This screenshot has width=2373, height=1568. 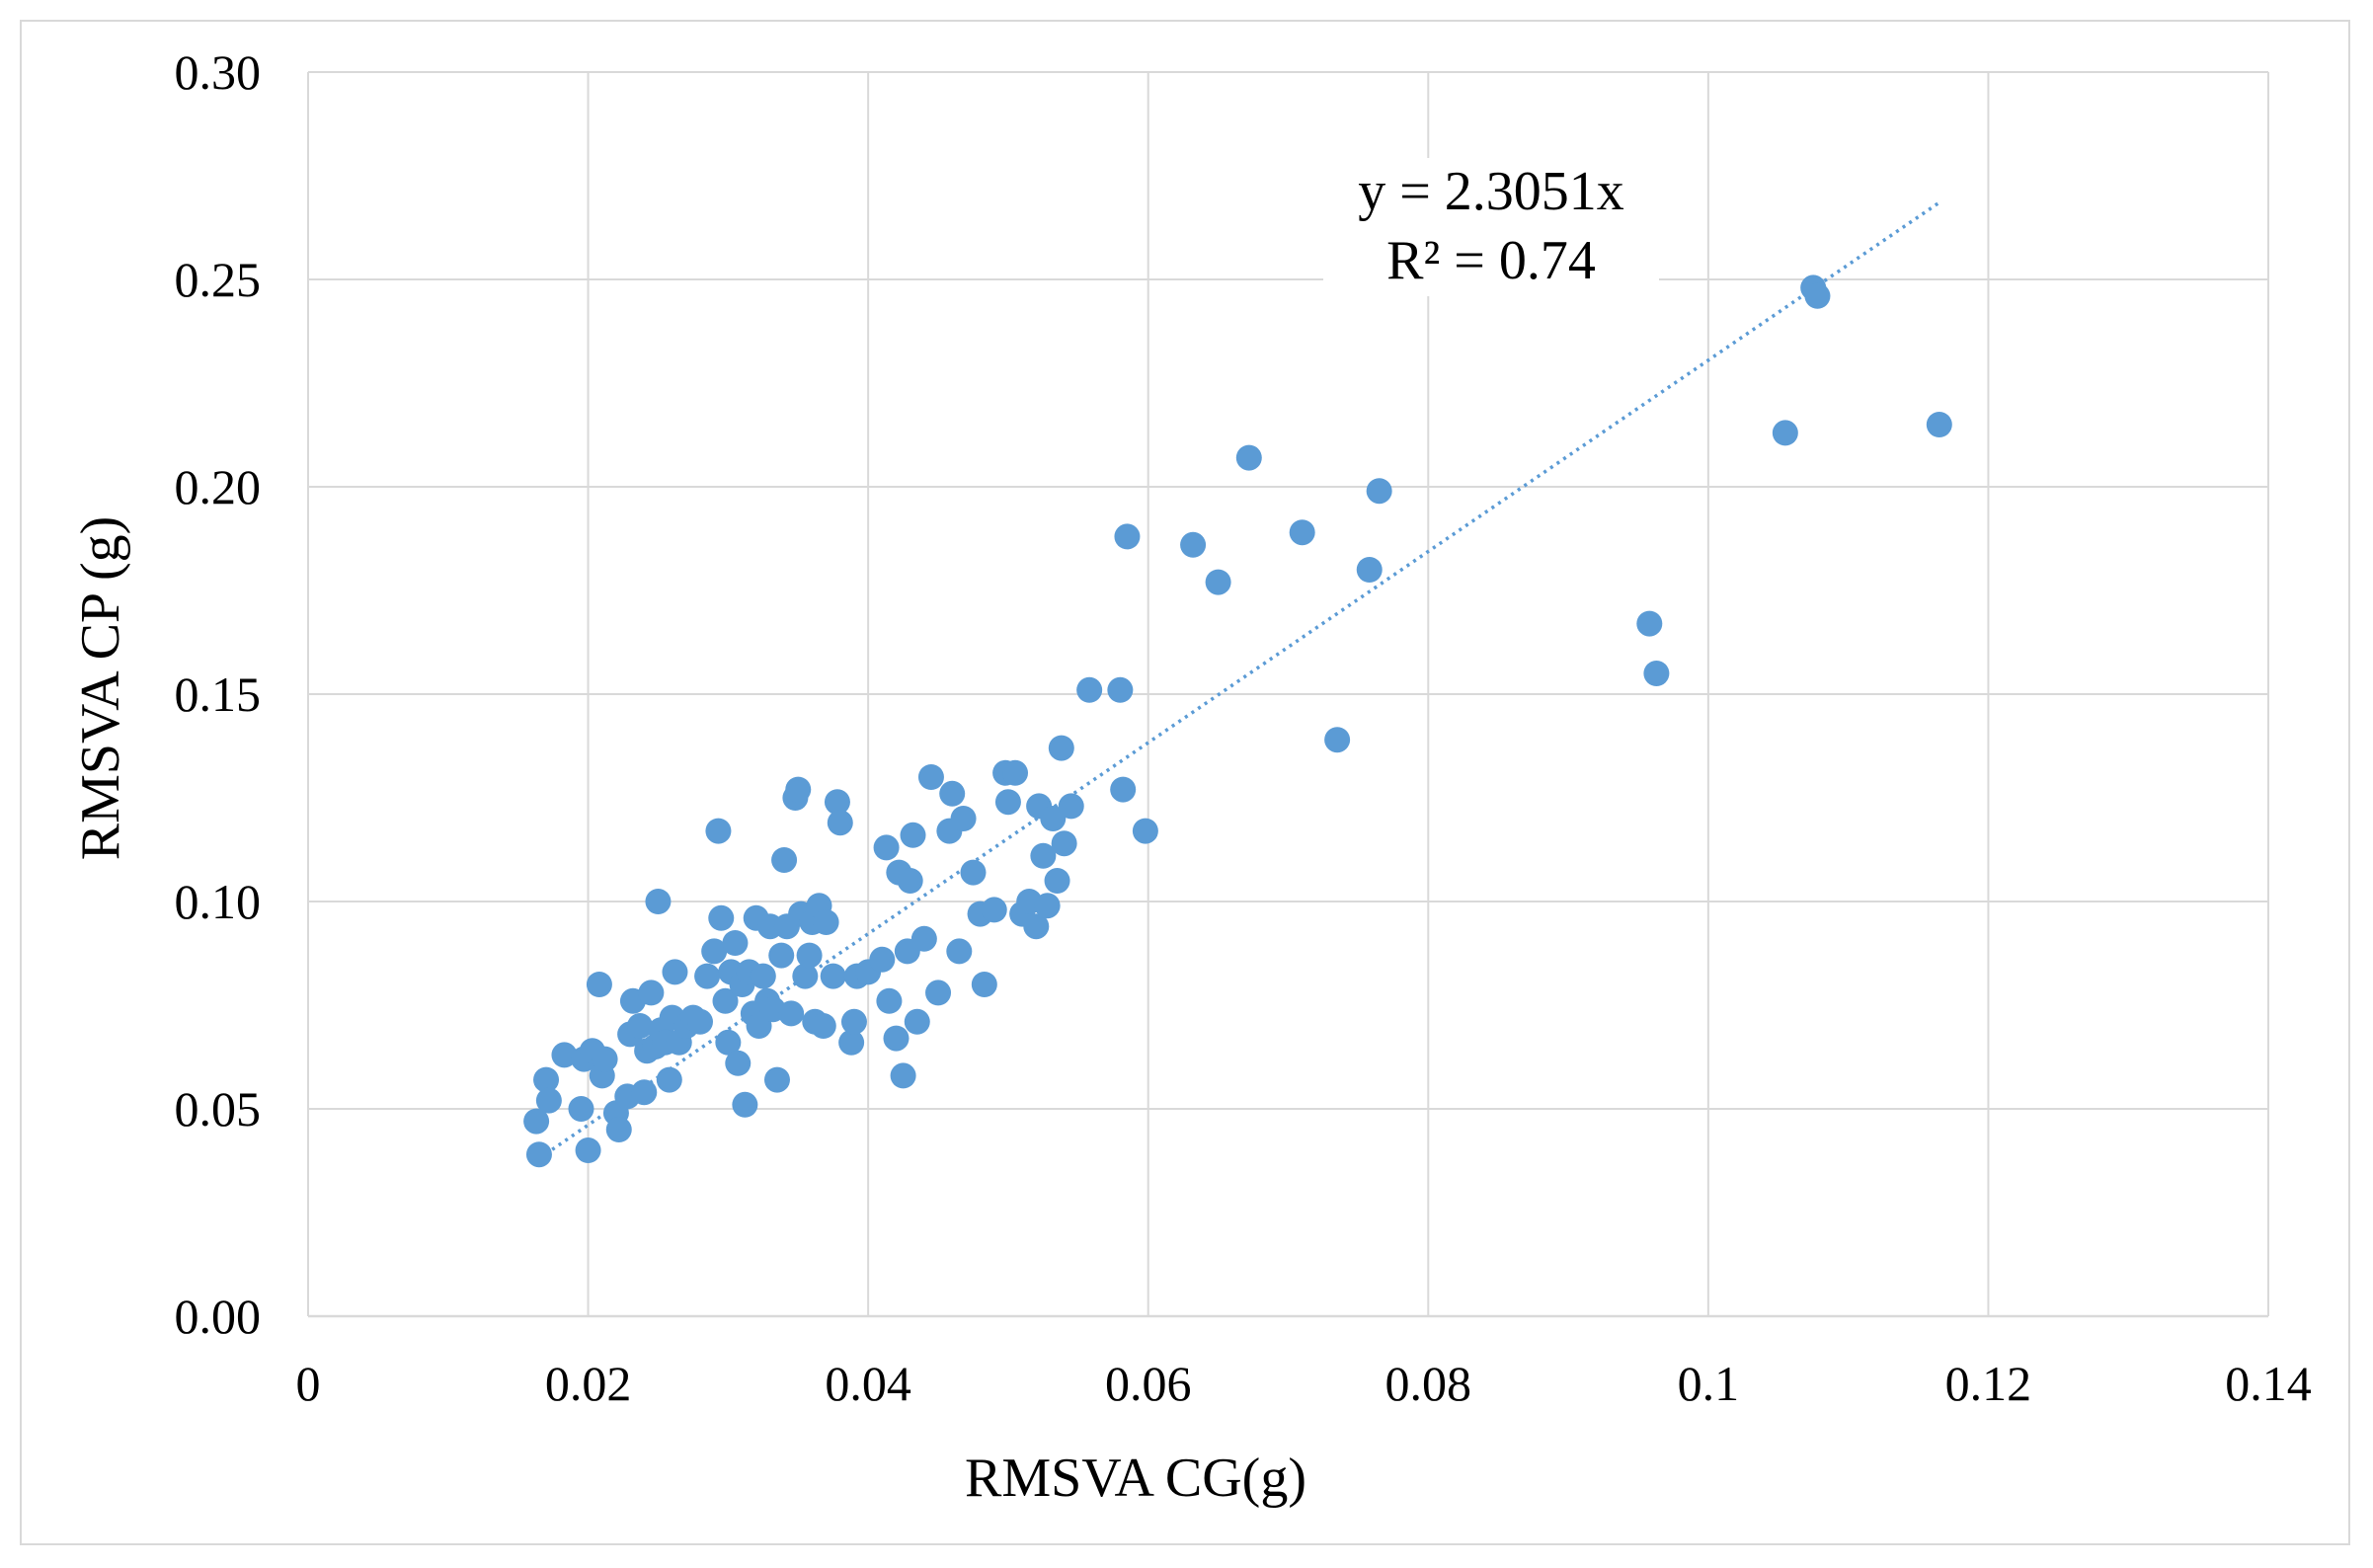 What do you see at coordinates (1148, 1383) in the screenshot?
I see `x-tick-label-3: 0.06` at bounding box center [1148, 1383].